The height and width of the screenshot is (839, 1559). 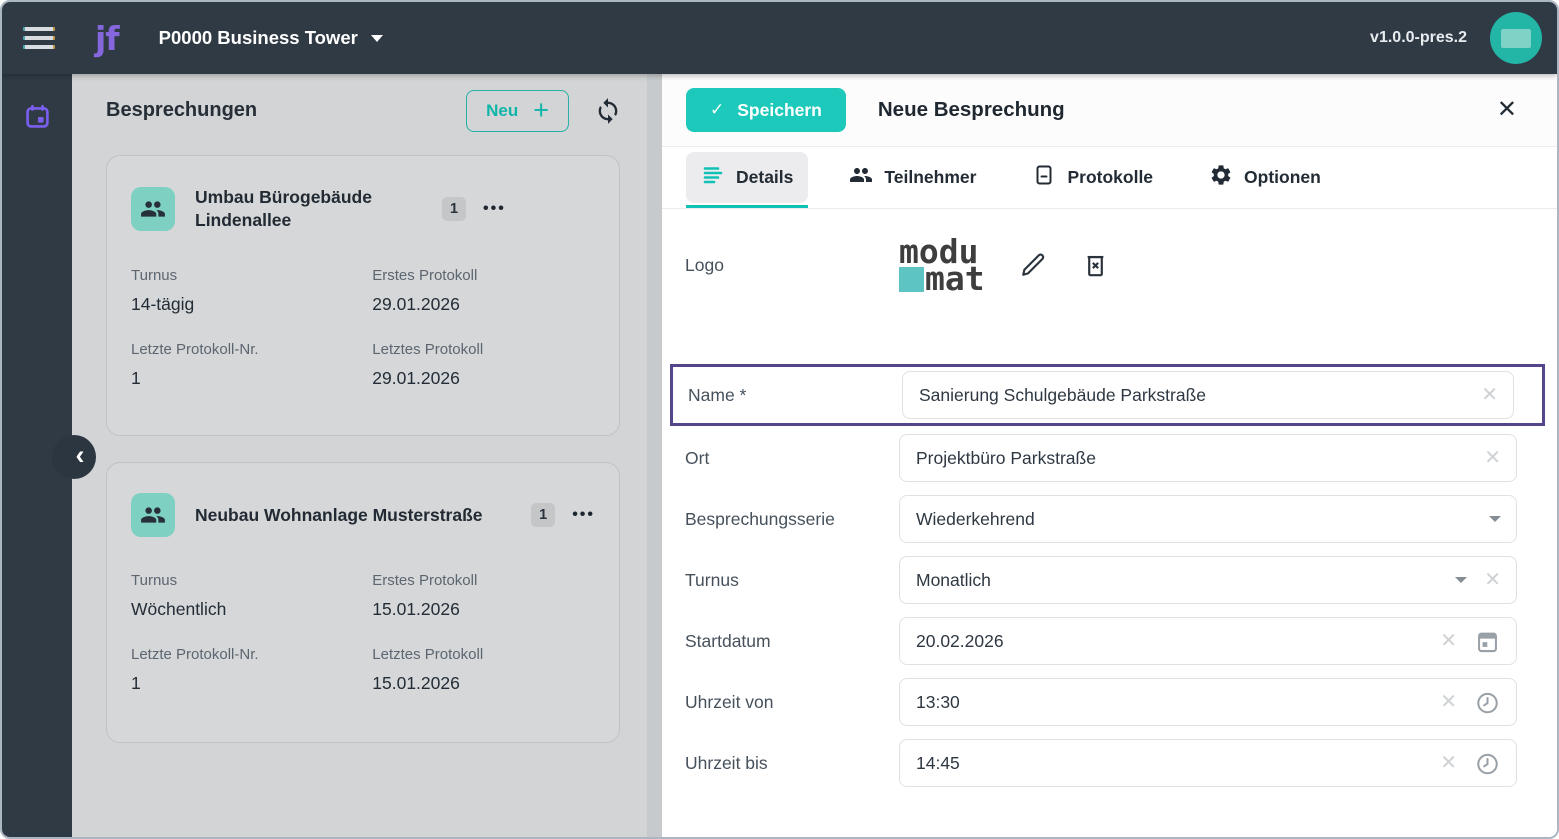 What do you see at coordinates (704, 264) in the screenshot?
I see `field-label: Logo` at bounding box center [704, 264].